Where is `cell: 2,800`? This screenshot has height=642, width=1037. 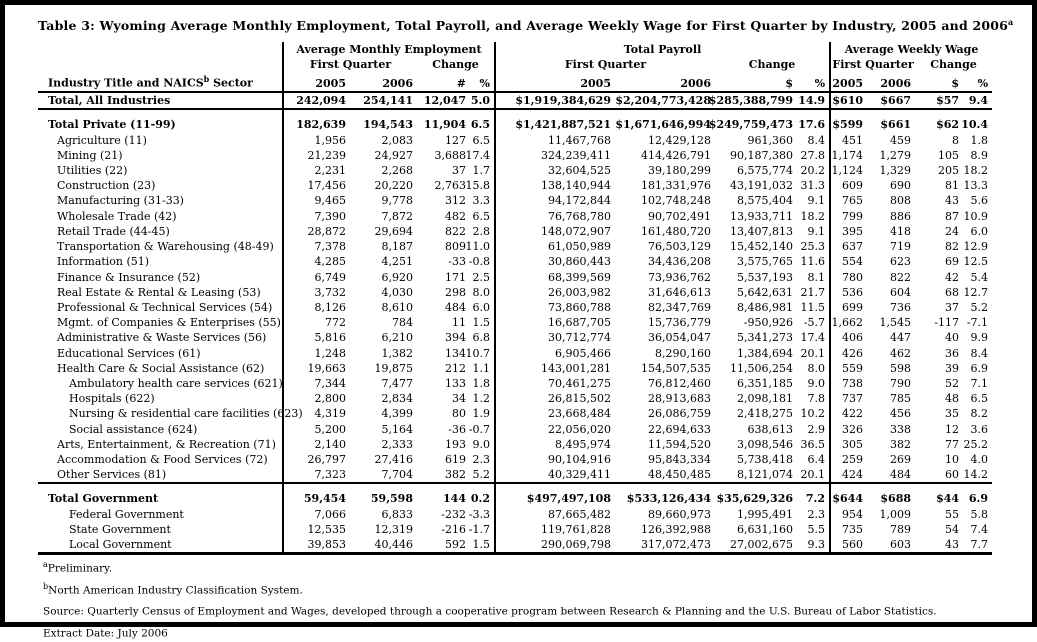
cell: 2,800 is located at coordinates (316, 398).